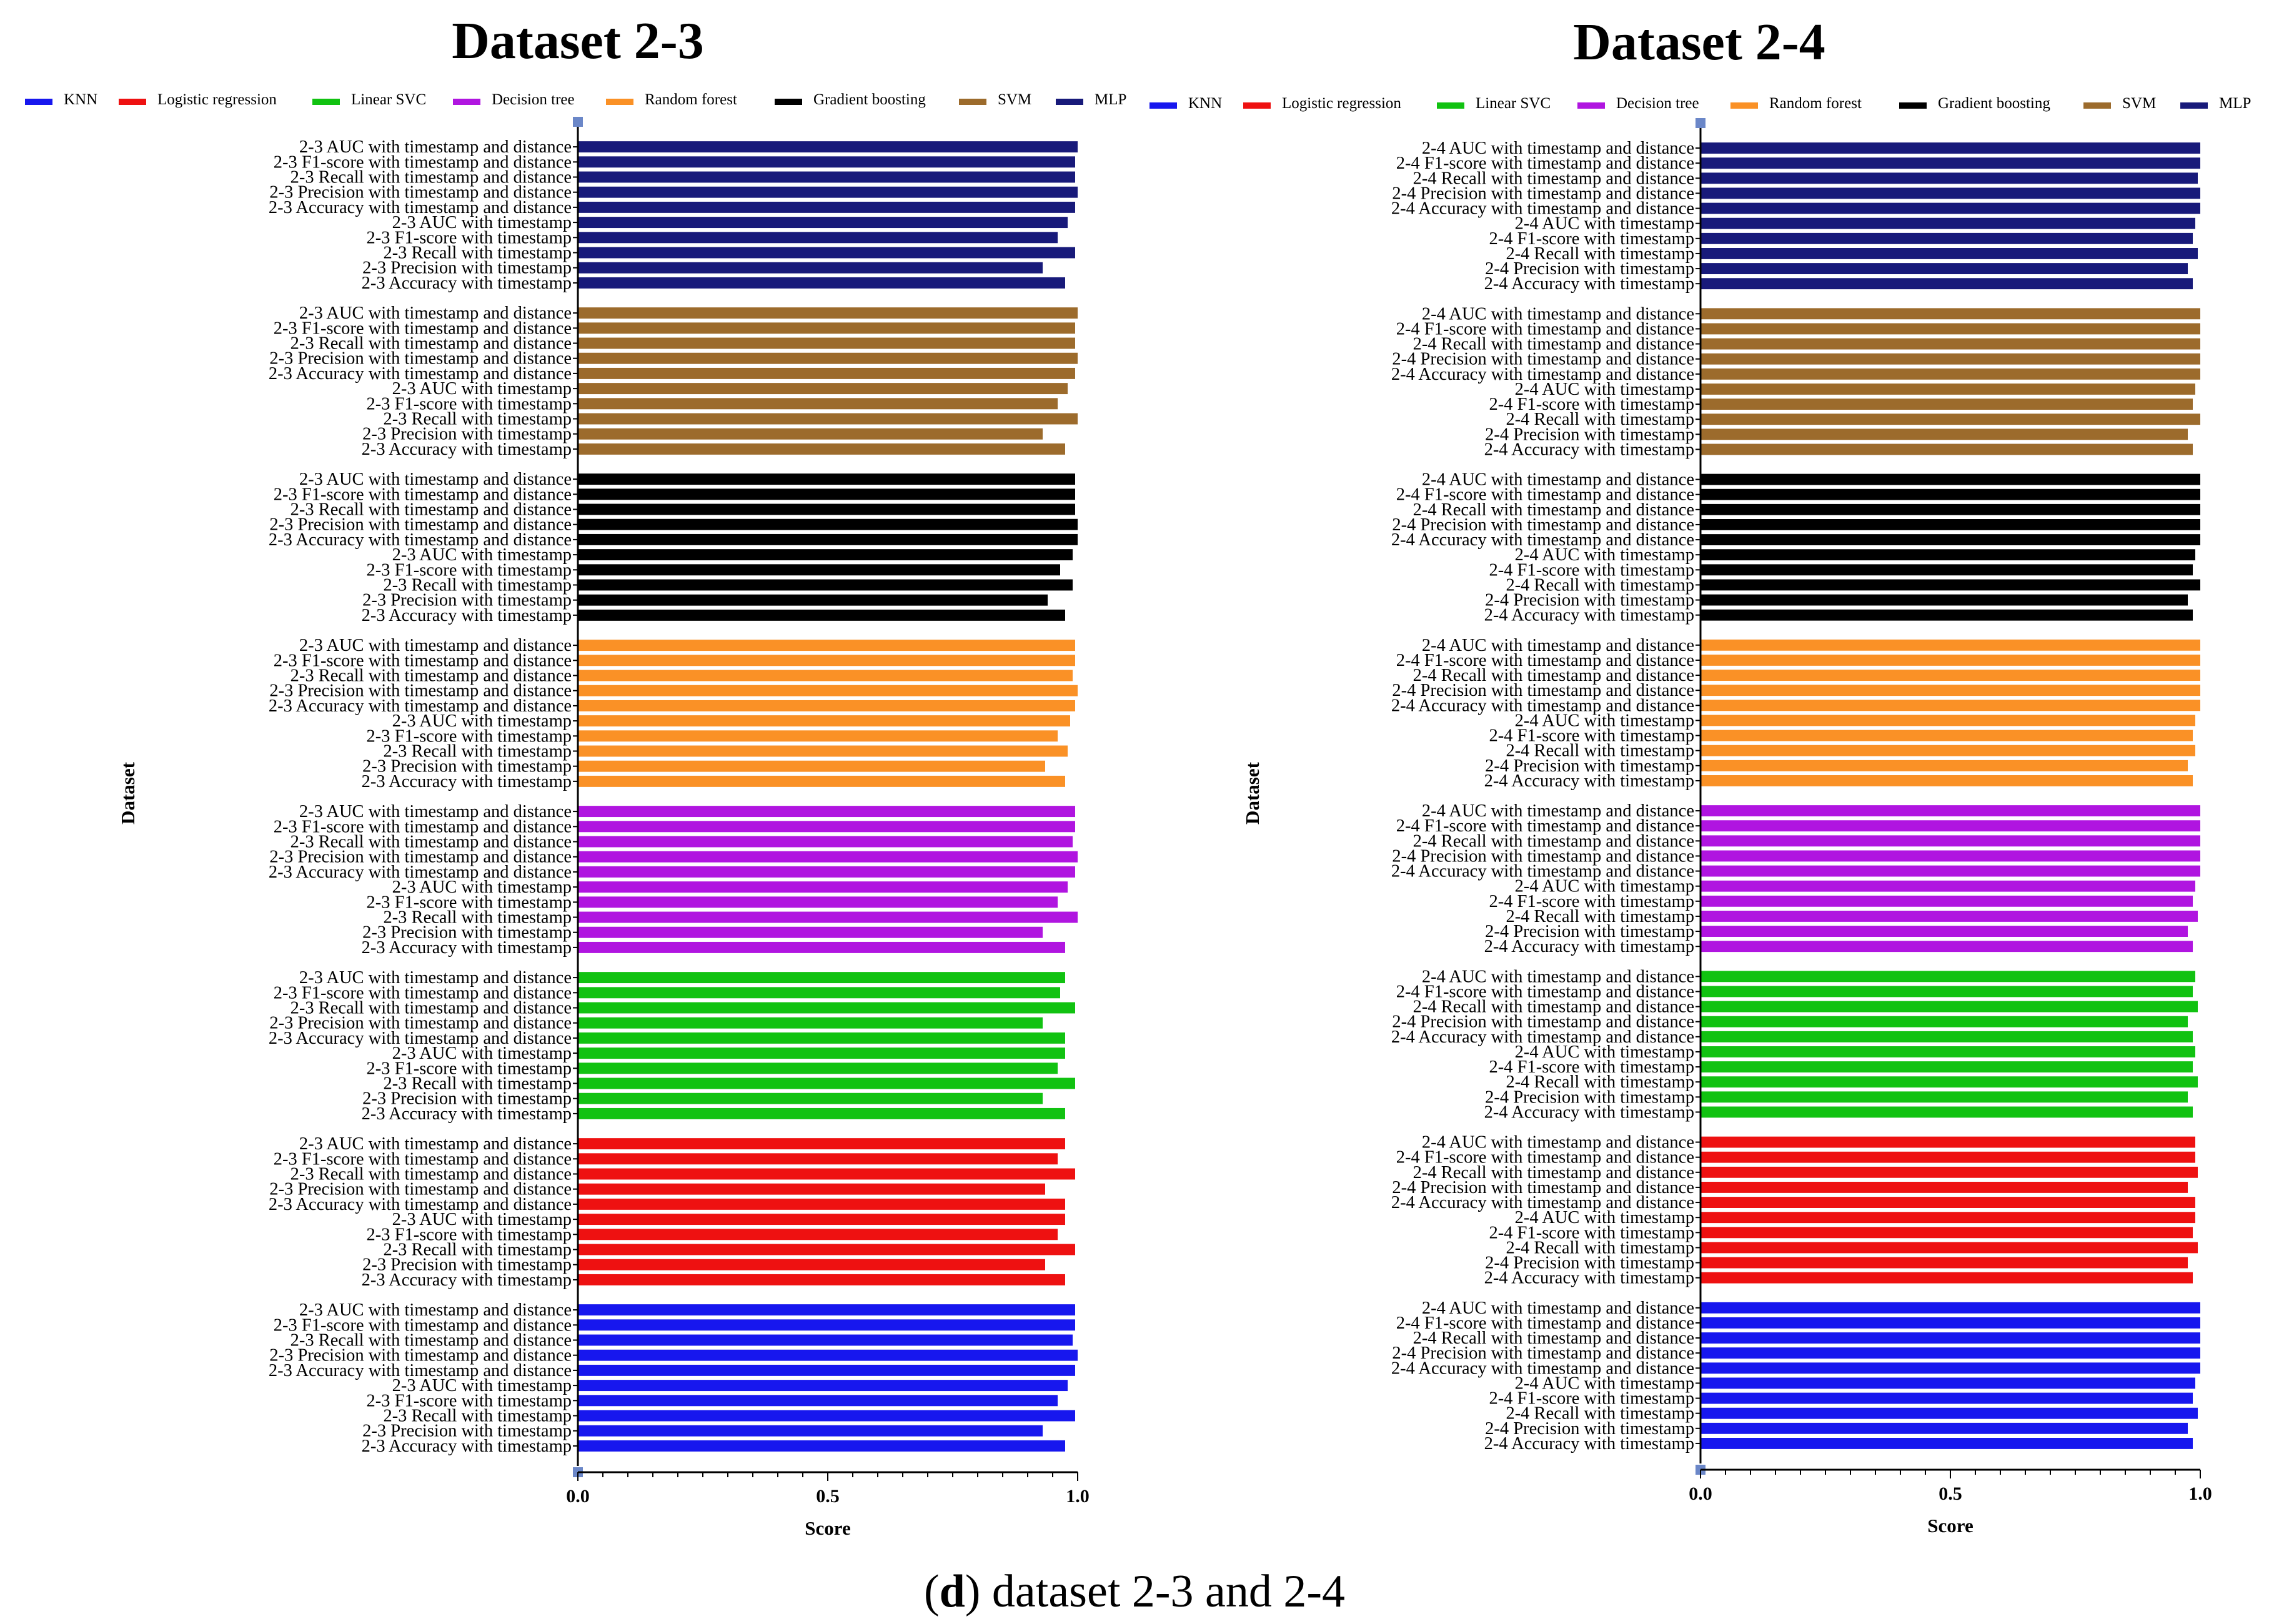  I want to click on legend-item-linear-svc: Linear SVC, so click(1494, 103).